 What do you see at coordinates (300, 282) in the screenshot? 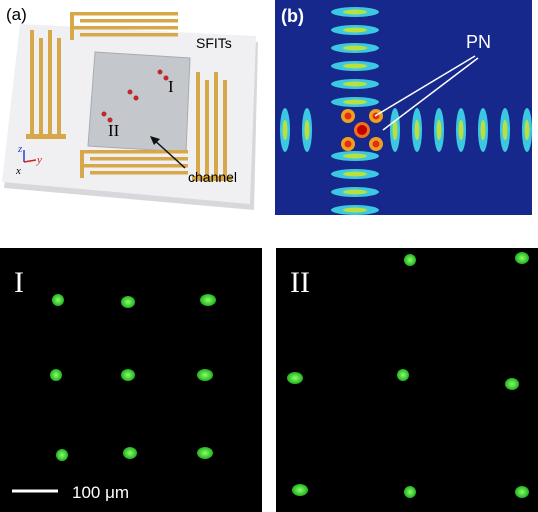
I see `panel-label: II` at bounding box center [300, 282].